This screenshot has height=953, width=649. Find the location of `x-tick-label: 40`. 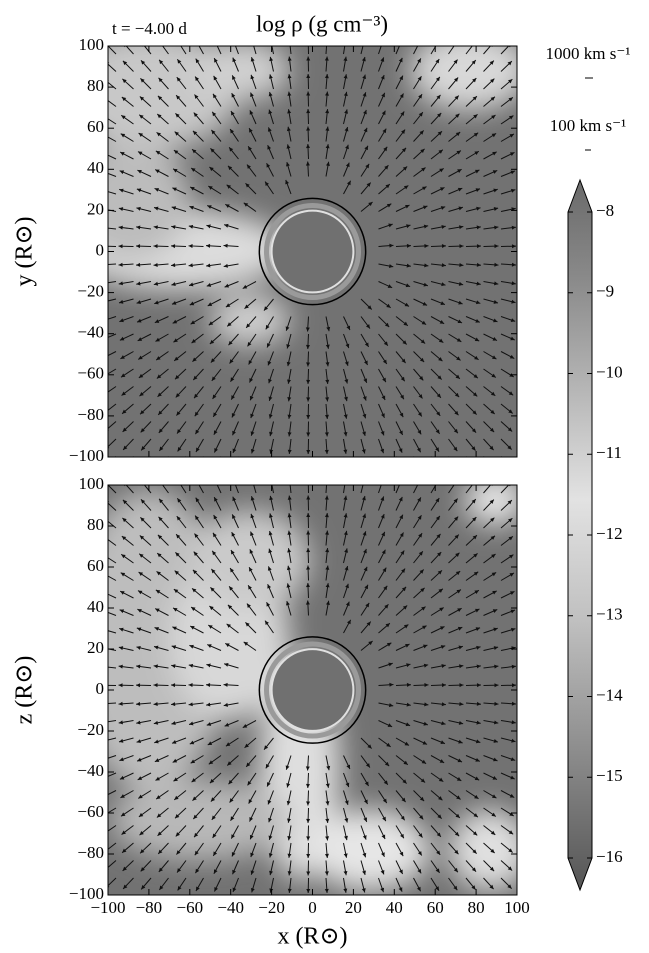

x-tick-label: 40 is located at coordinates (394, 907).